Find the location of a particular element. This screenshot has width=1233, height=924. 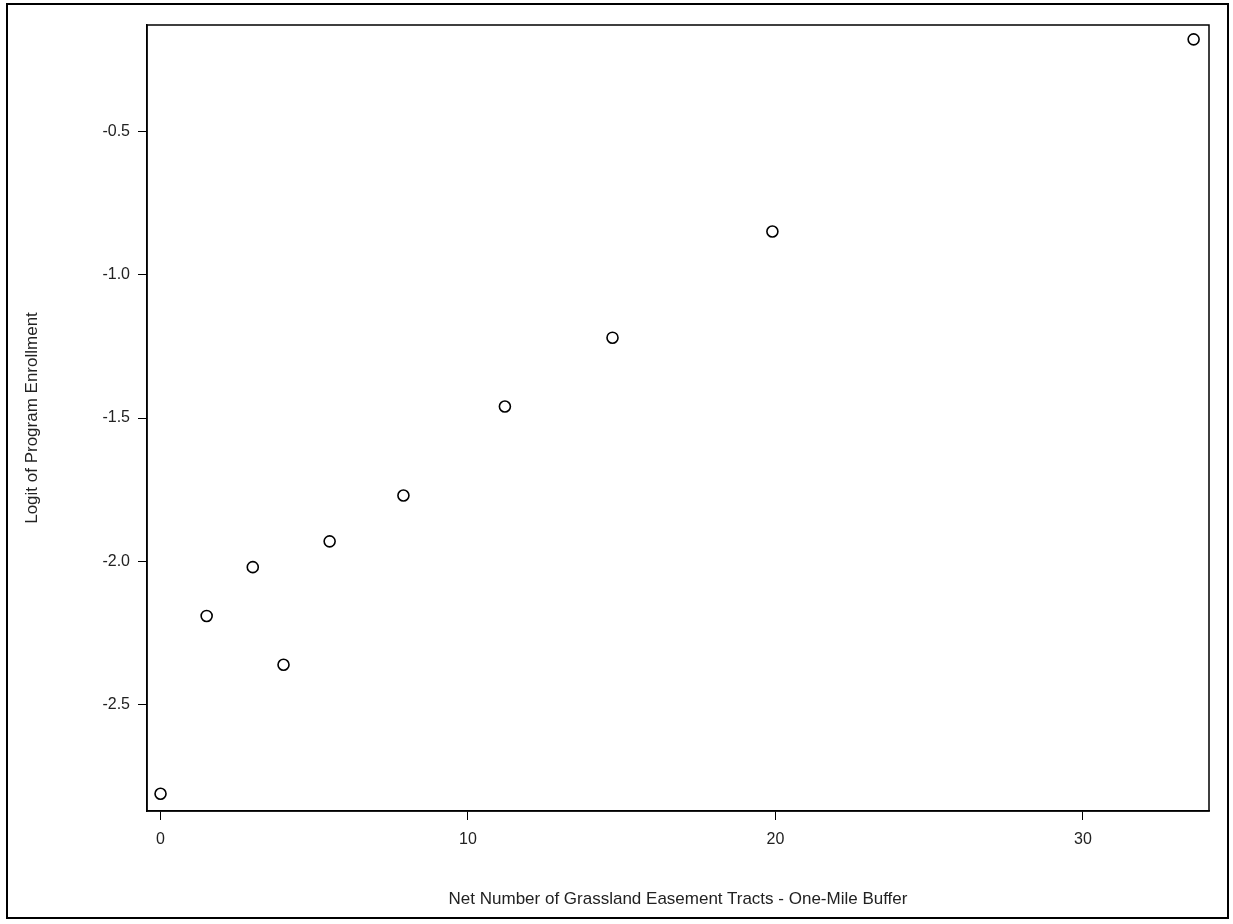

y-axis-title: Logit of Program Enrollment is located at coordinates (31, 417).